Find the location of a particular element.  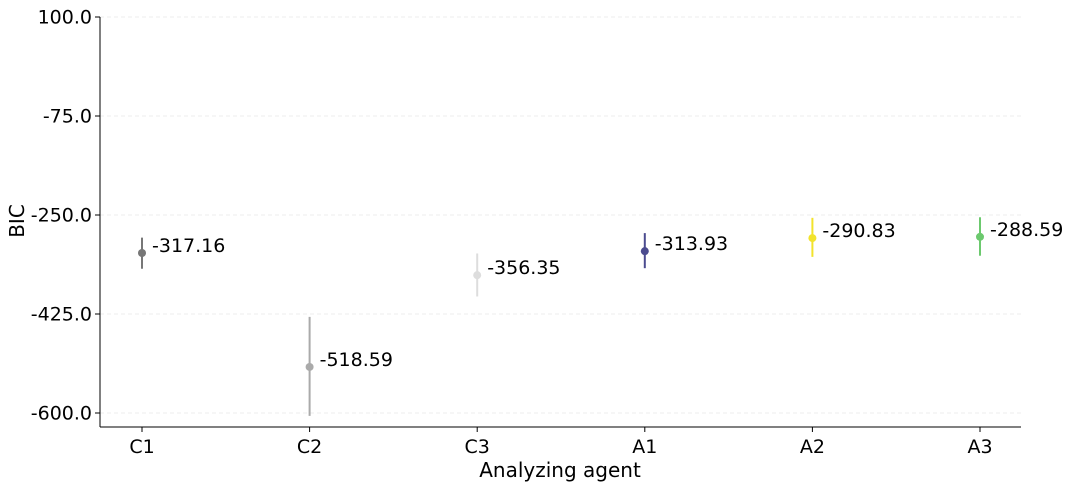

data-label-c2: -518.59 is located at coordinates (356, 360).